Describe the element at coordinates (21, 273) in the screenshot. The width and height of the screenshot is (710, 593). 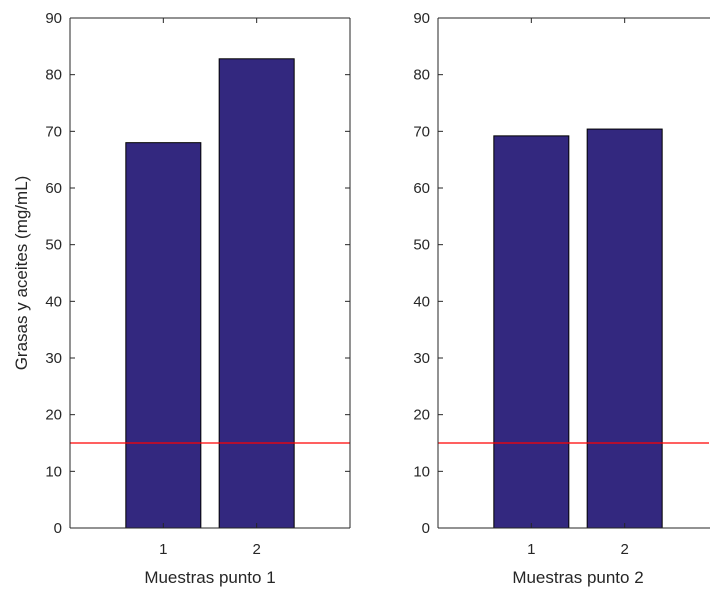
I see `y-axis-label: Grasas y aceites (mg/mL)` at that location.